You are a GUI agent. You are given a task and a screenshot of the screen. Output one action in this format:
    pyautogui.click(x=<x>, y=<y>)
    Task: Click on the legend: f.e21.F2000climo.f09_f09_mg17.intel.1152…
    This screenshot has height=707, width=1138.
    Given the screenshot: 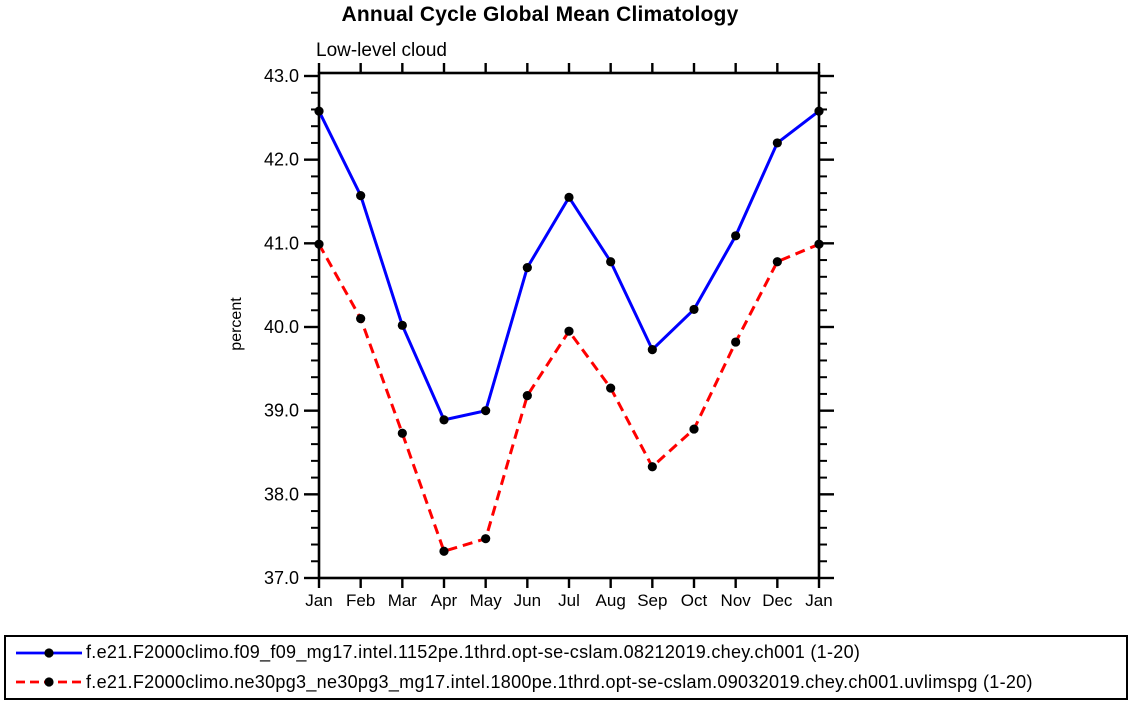 What is the action you would take?
    pyautogui.click(x=566, y=667)
    